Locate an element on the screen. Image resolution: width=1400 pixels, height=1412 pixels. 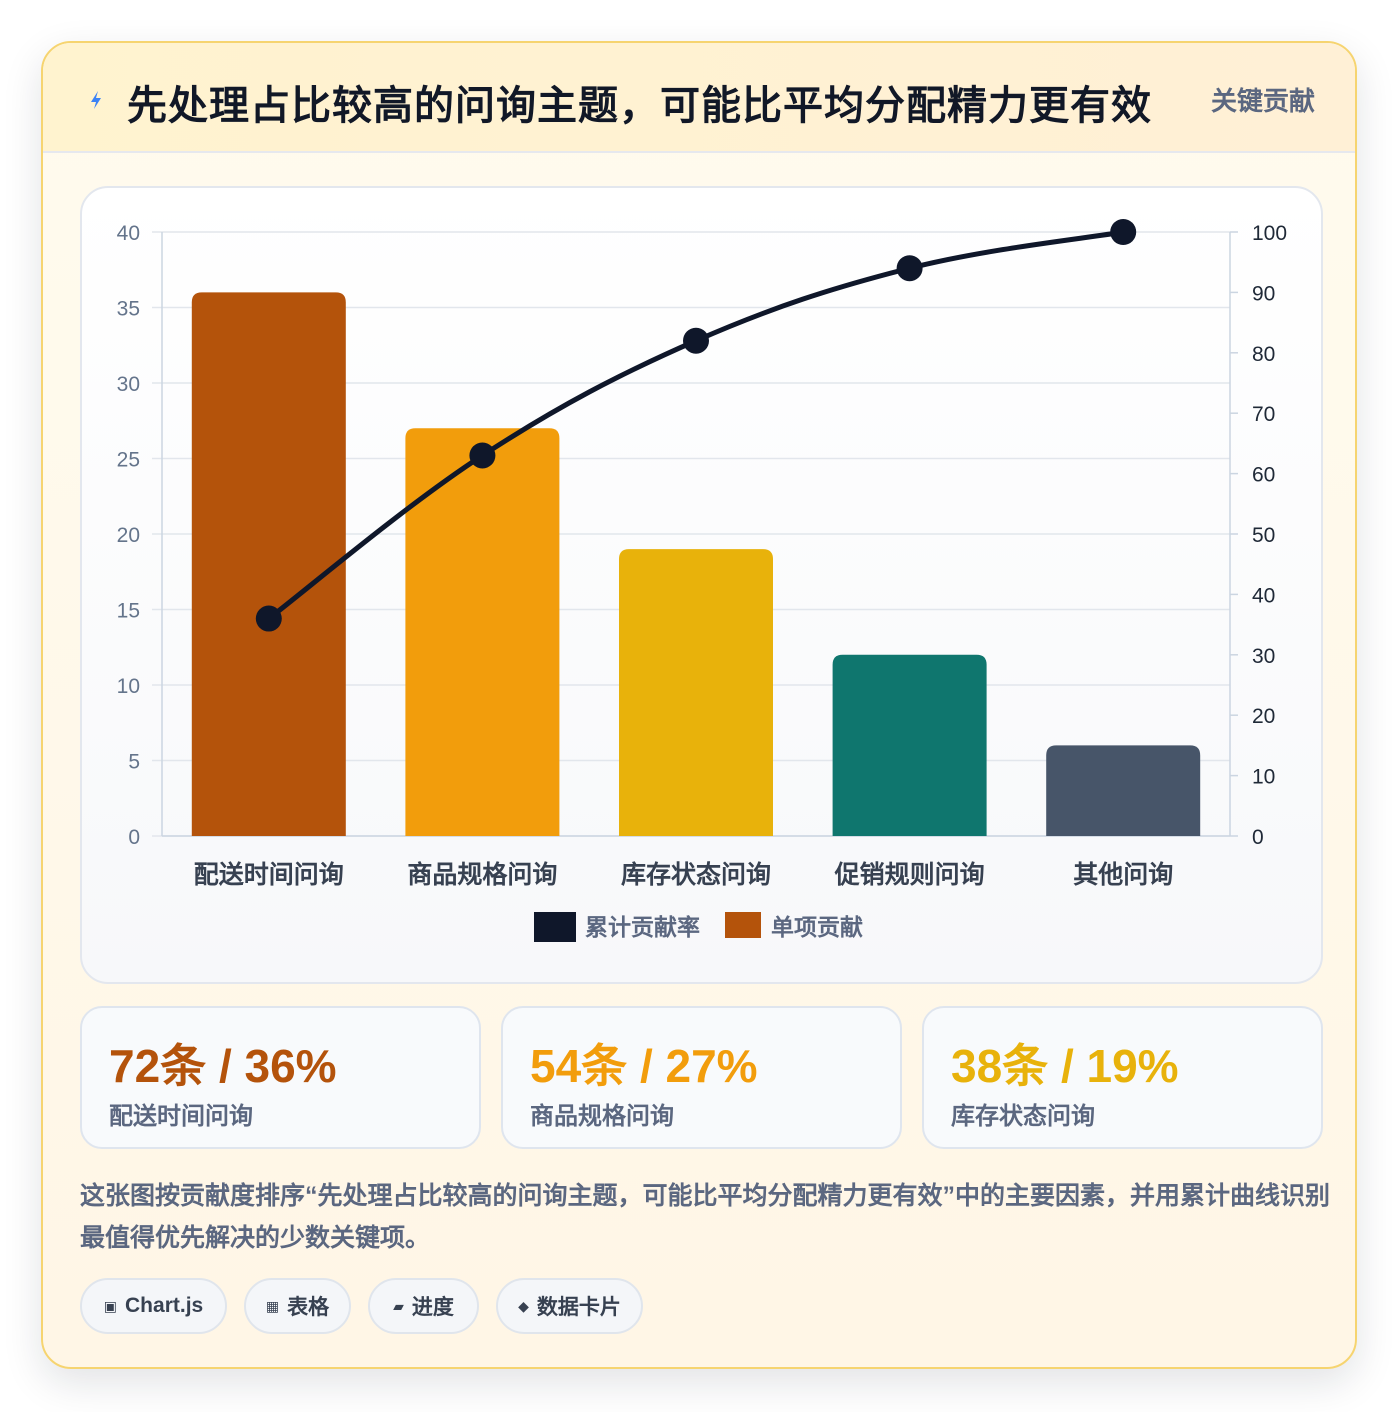
lightning-icon is located at coordinates (96, 100).